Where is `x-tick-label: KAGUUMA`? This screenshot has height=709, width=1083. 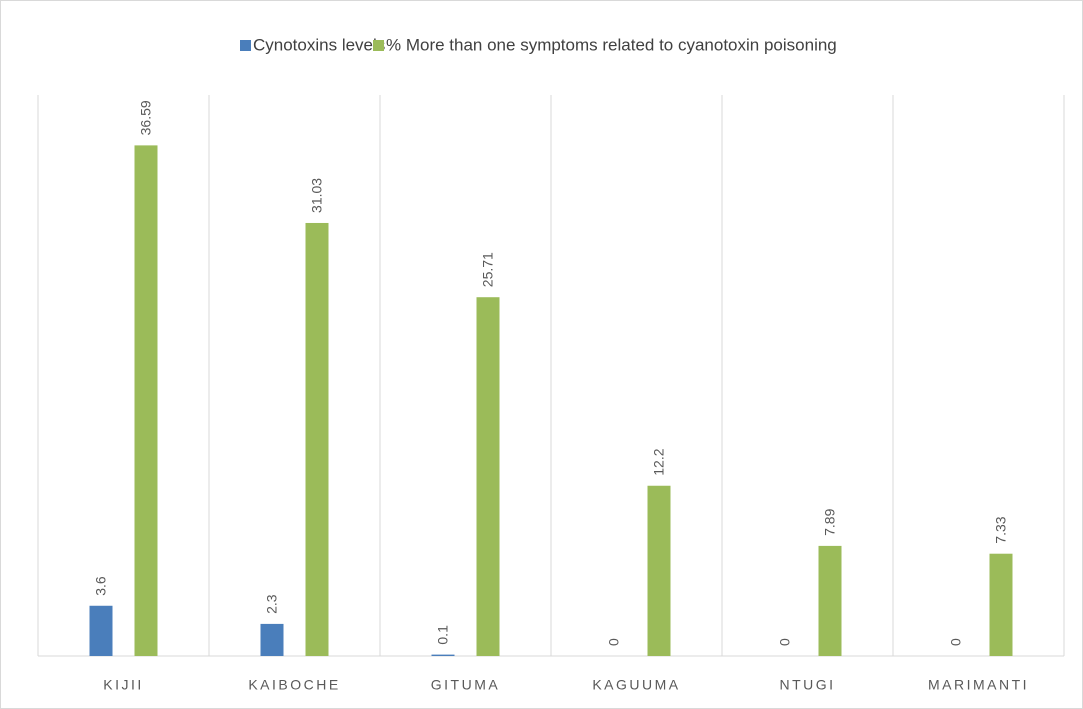 x-tick-label: KAGUUMA is located at coordinates (636, 685).